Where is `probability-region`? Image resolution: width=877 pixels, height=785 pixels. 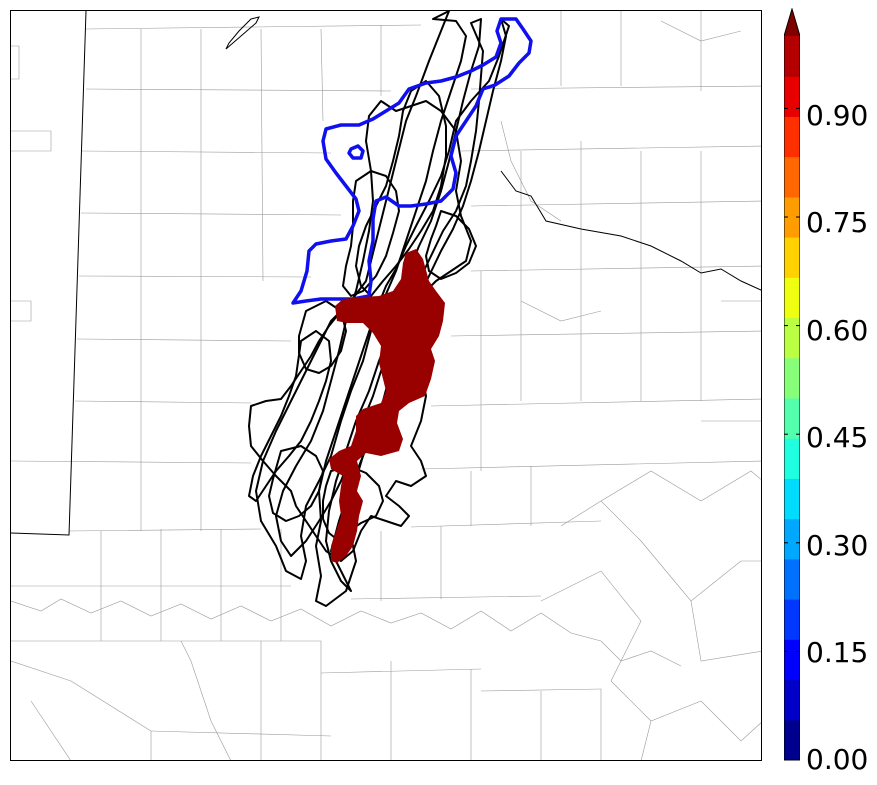
probability-region is located at coordinates (387, 406).